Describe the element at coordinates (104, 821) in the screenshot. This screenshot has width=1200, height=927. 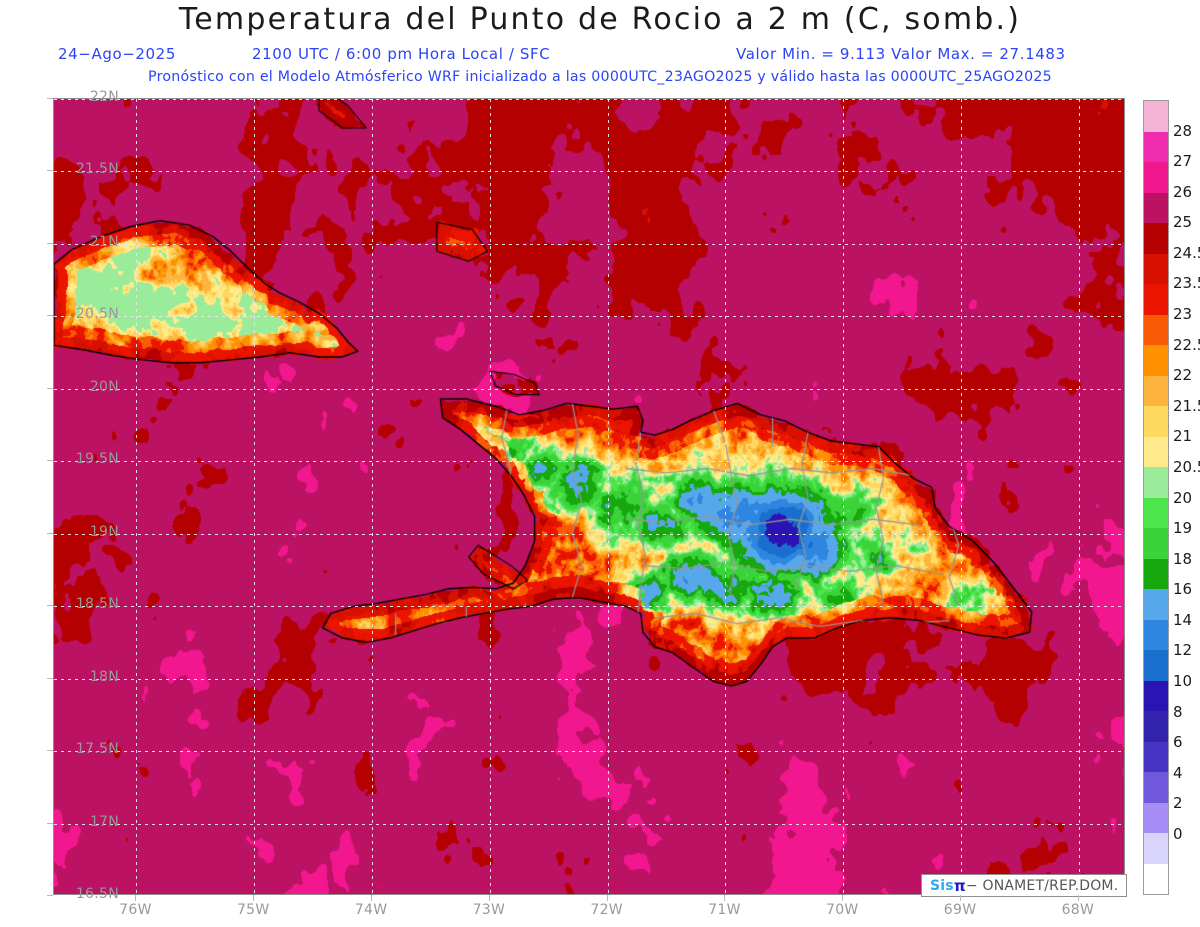
I see `lat-tick-label: 17N` at that location.